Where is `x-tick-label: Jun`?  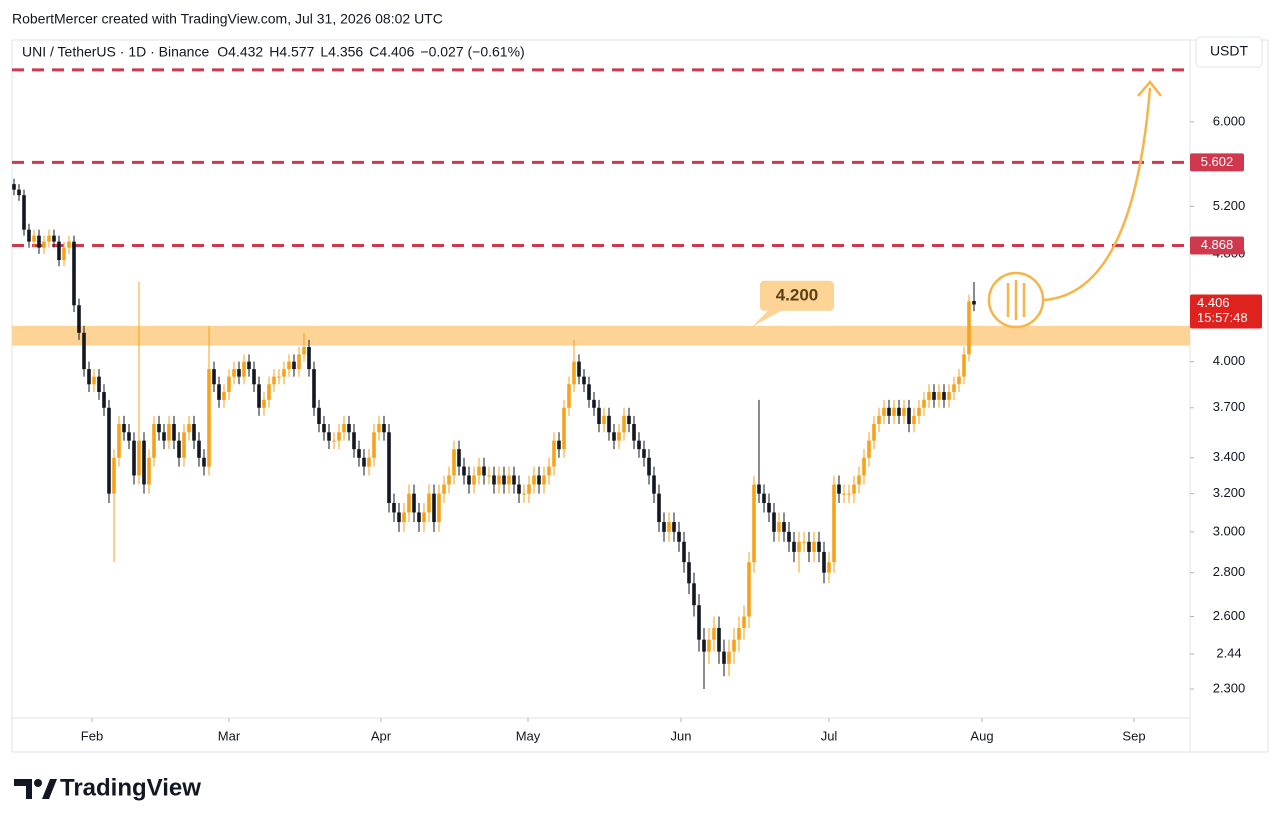 x-tick-label: Jun is located at coordinates (681, 735).